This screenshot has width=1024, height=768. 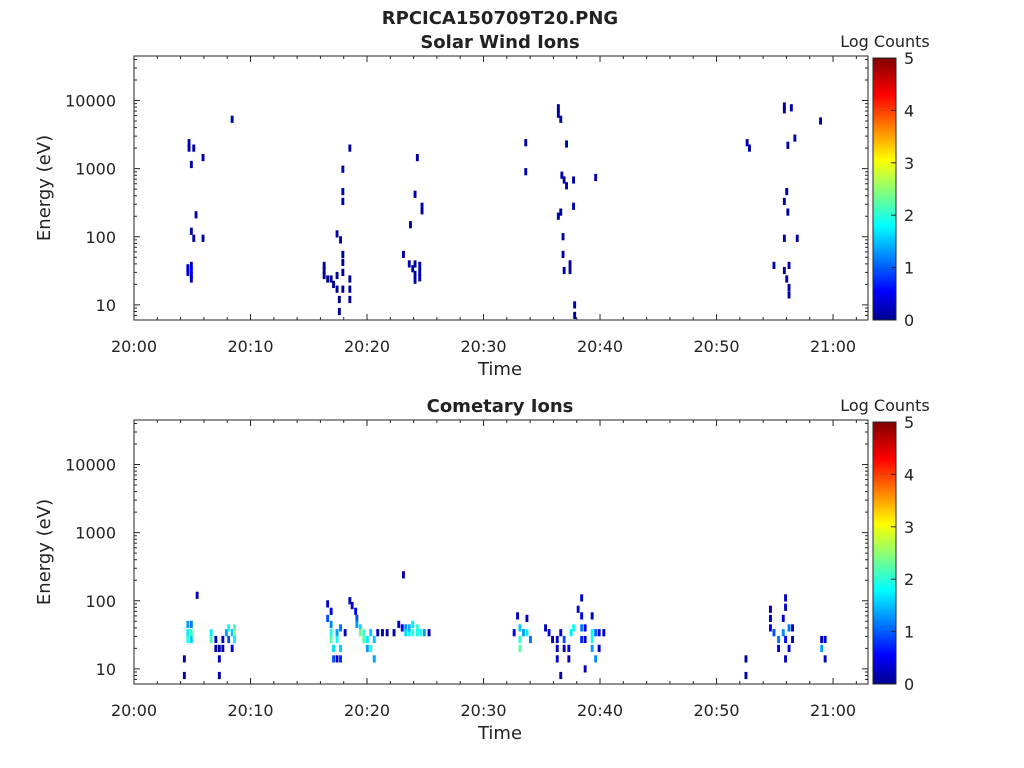 What do you see at coordinates (95, 533) in the screenshot?
I see `y-tick-label: 1000` at bounding box center [95, 533].